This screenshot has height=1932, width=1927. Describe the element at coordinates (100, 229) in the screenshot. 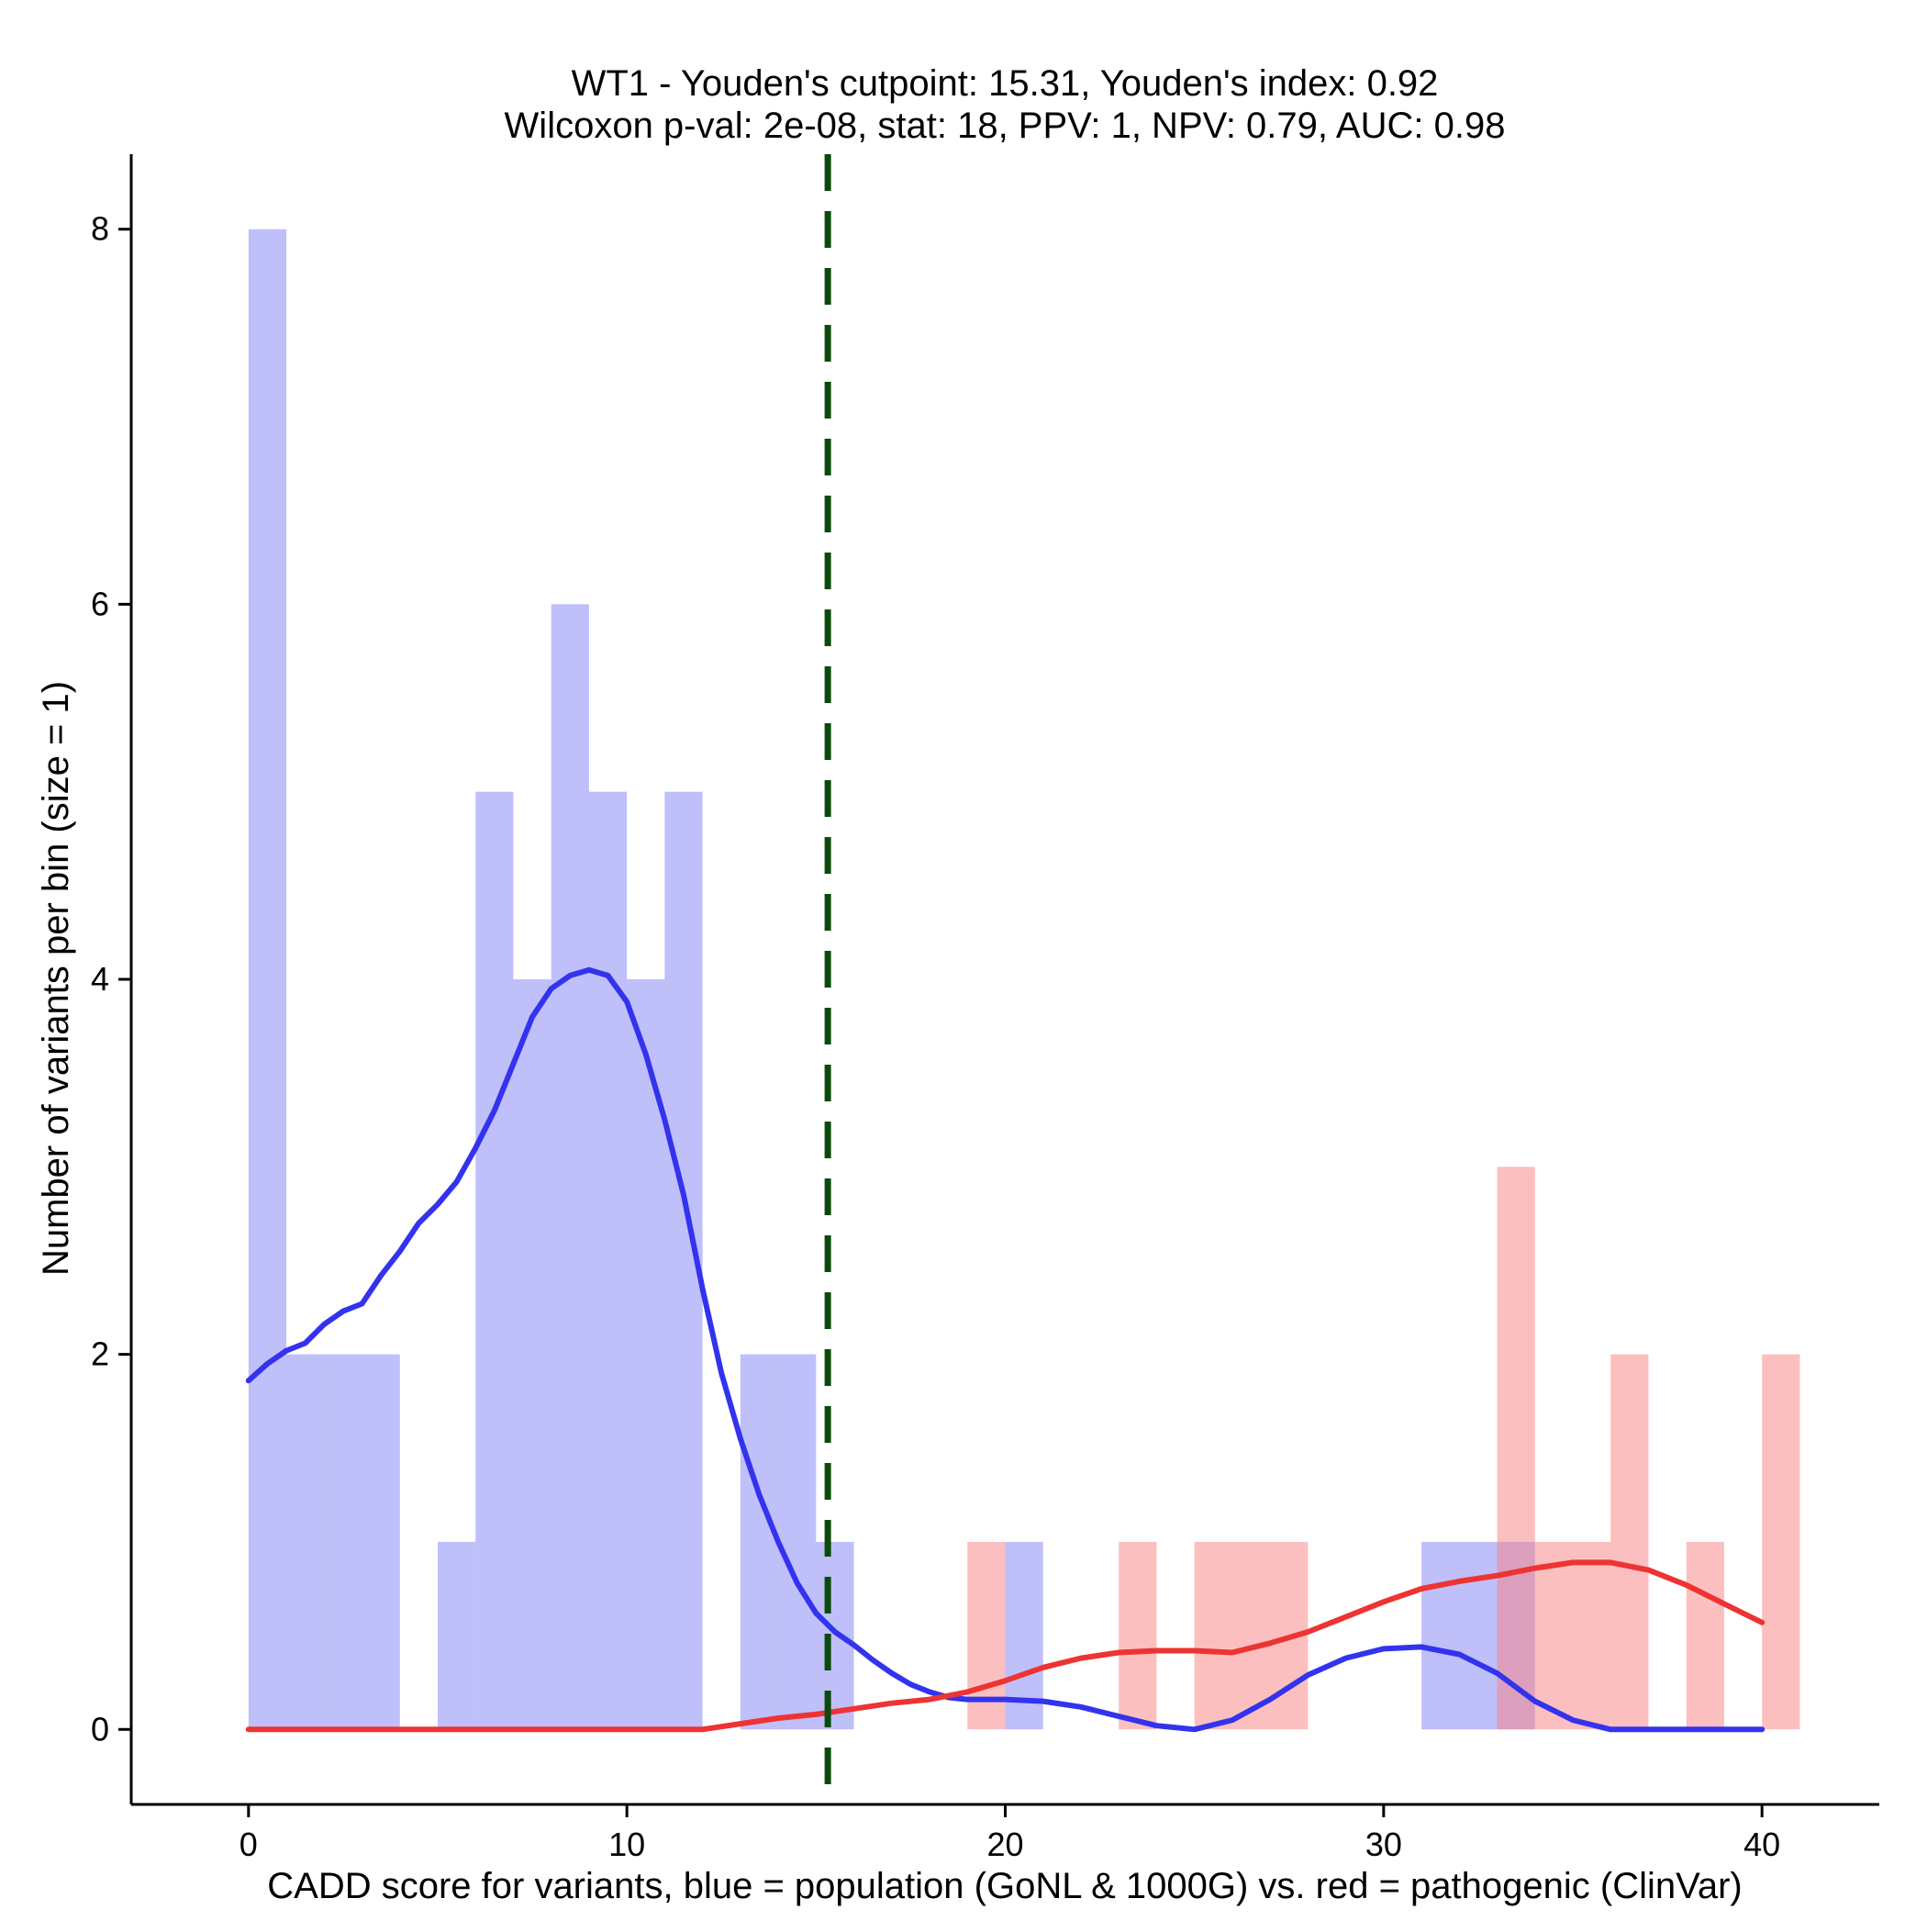

I see `y-tick-label: 8` at that location.